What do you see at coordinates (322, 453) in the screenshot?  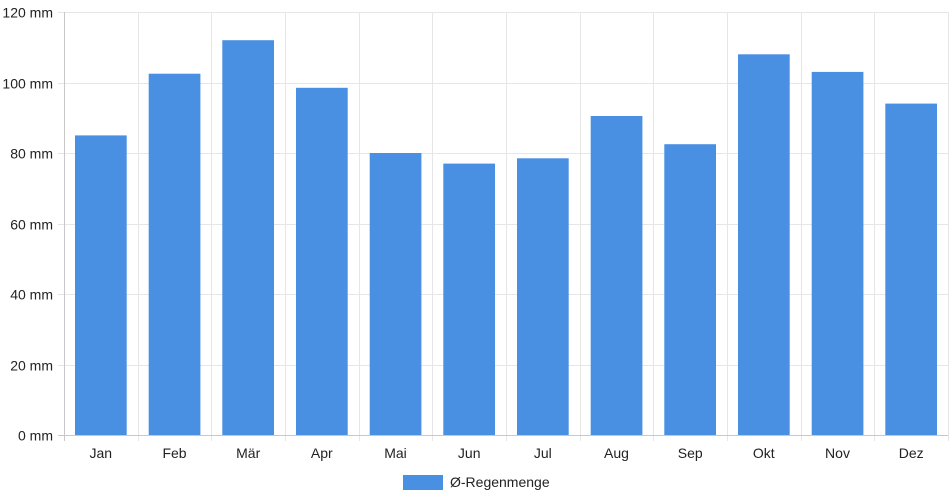 I see `x-tick-label: Apr` at bounding box center [322, 453].